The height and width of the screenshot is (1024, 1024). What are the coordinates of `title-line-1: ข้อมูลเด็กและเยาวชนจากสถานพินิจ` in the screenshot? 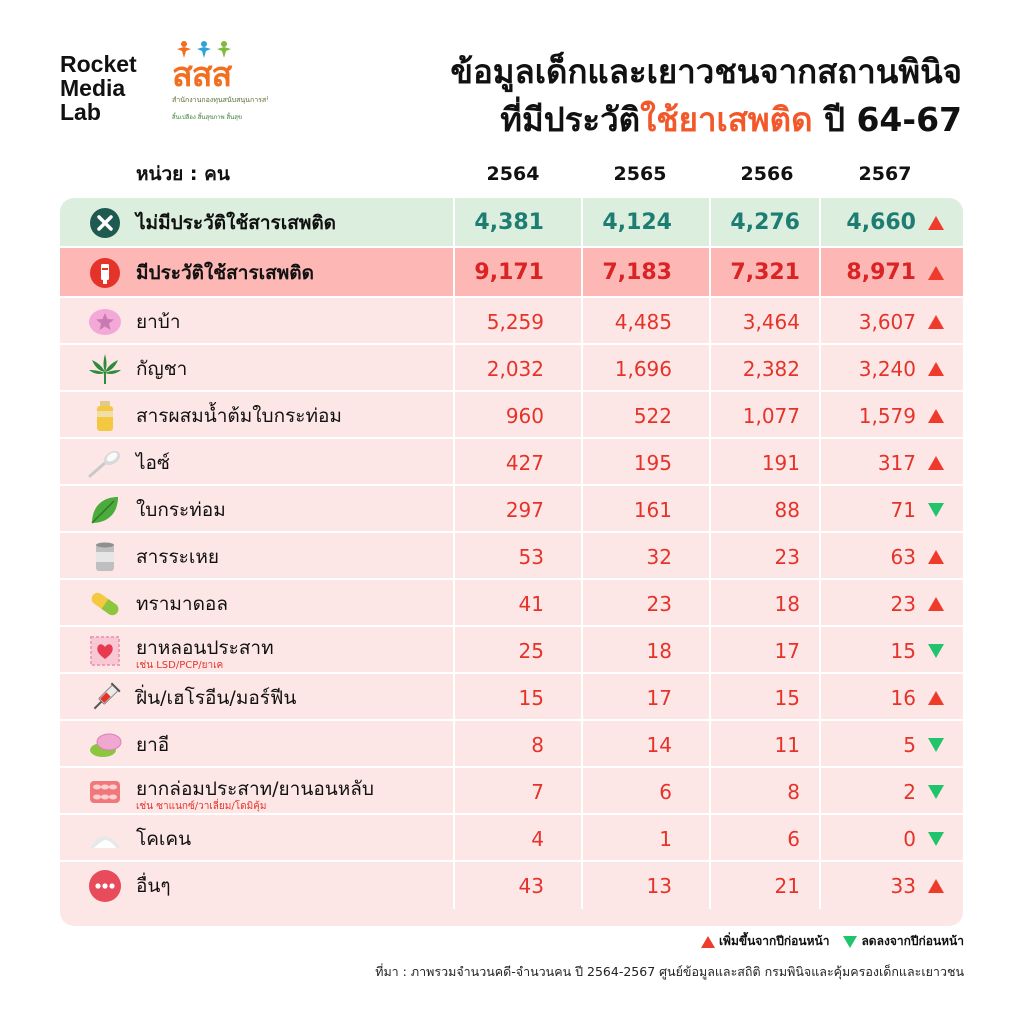 It's located at (706, 71).